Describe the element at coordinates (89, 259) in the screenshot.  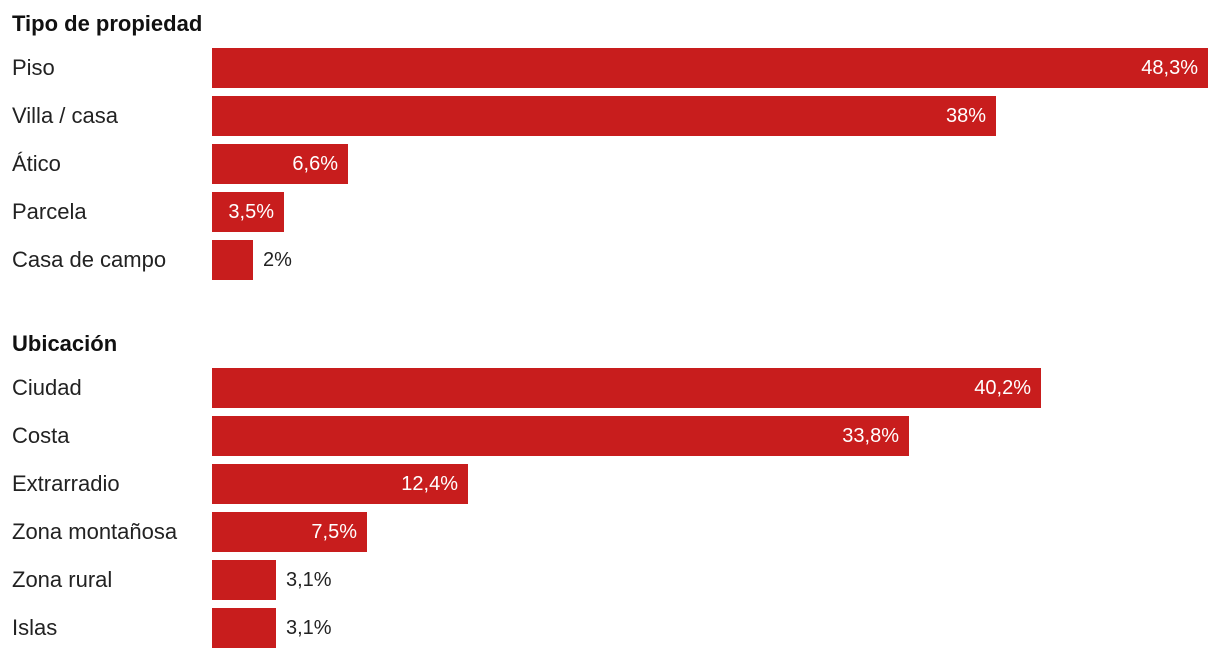
I see `category-label: Casa de campo` at that location.